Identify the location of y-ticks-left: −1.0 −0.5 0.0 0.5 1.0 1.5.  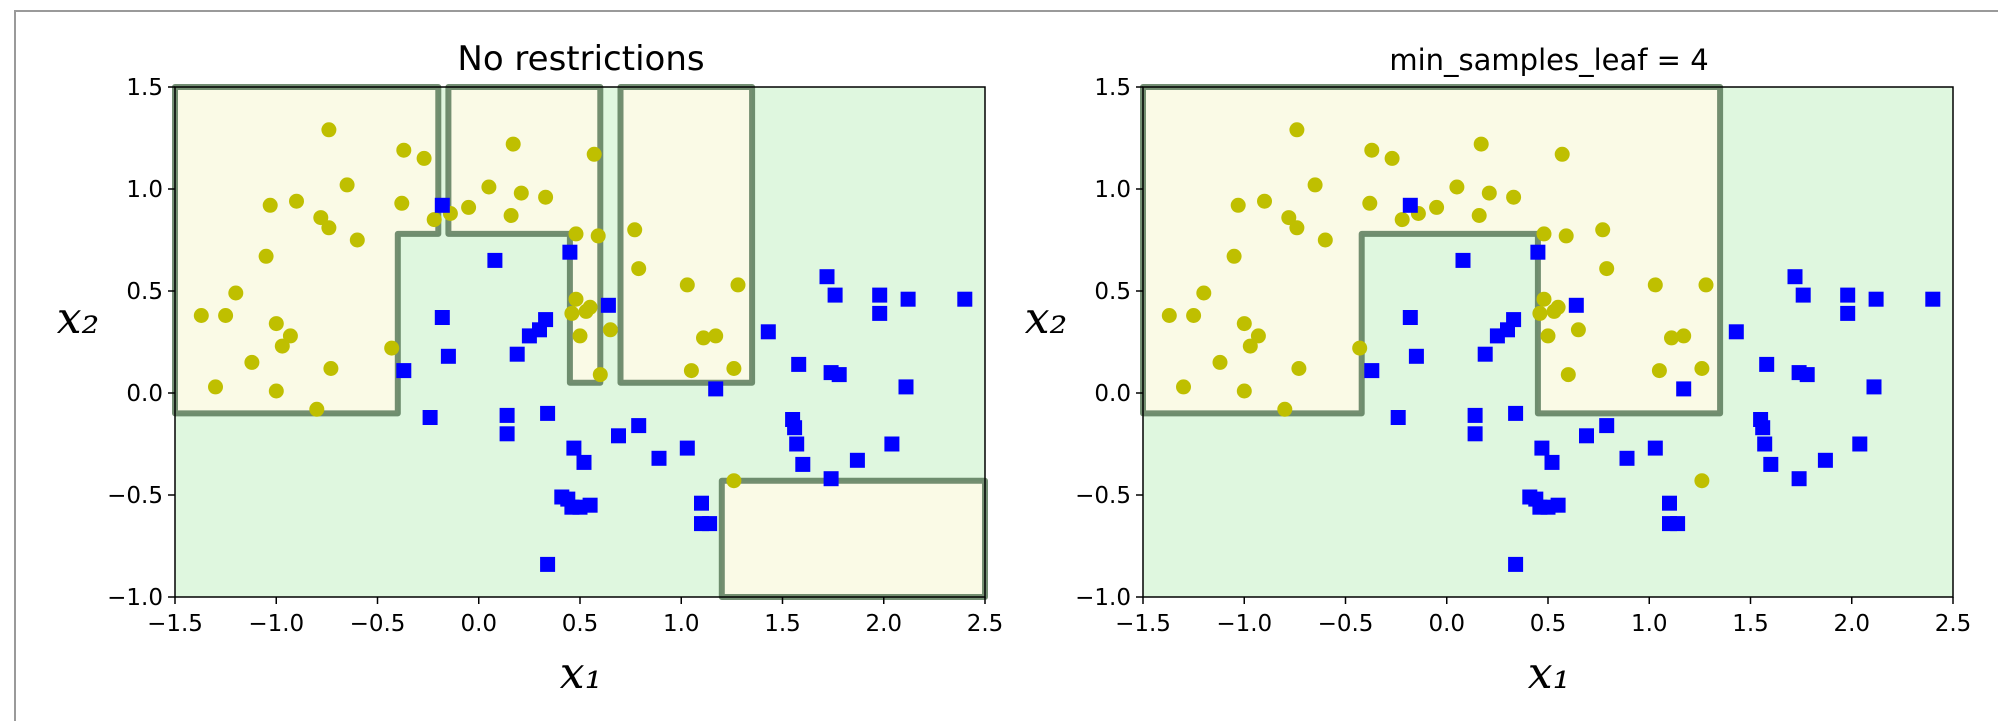
(141, 343).